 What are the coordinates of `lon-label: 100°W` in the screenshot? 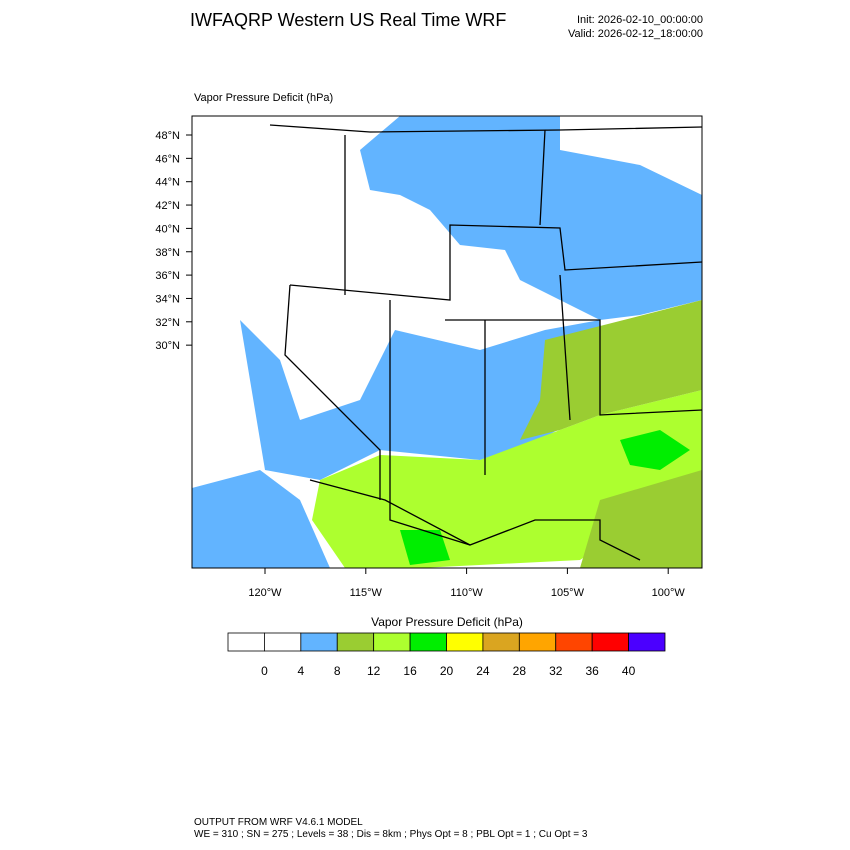 It's located at (669, 593).